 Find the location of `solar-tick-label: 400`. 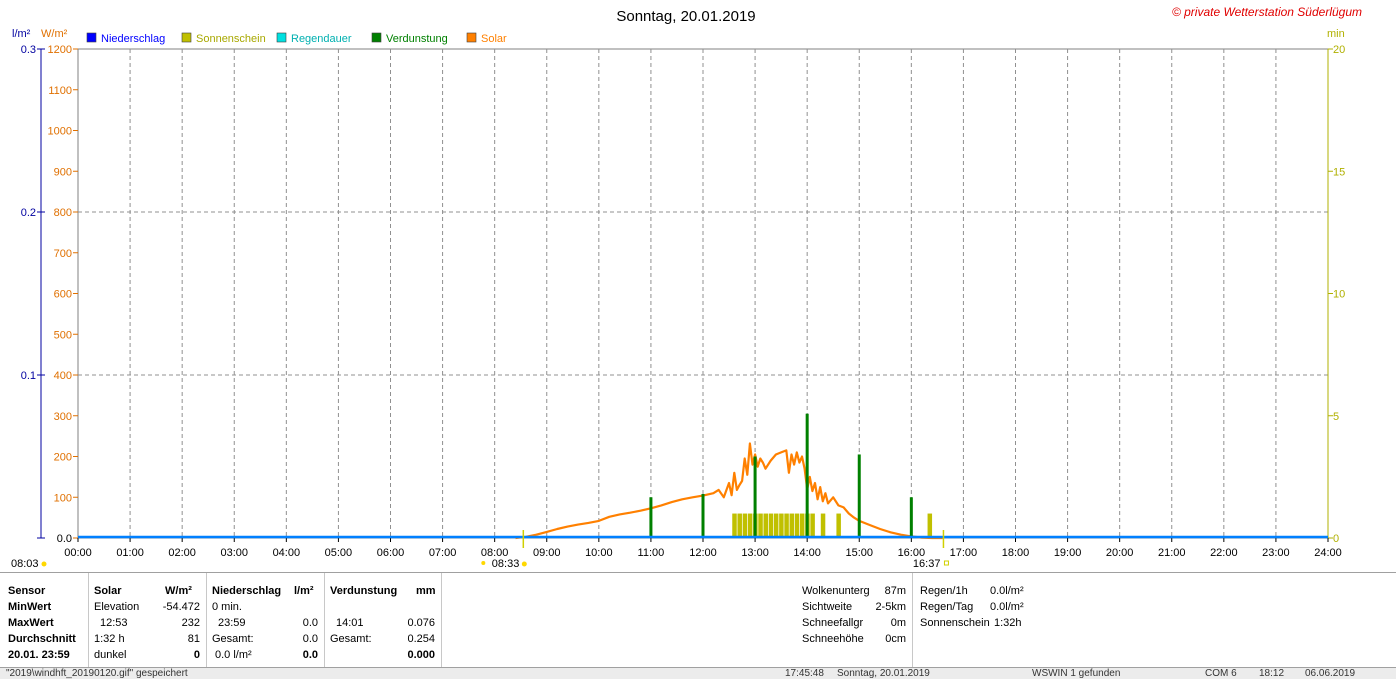

solar-tick-label: 400 is located at coordinates (63, 376).